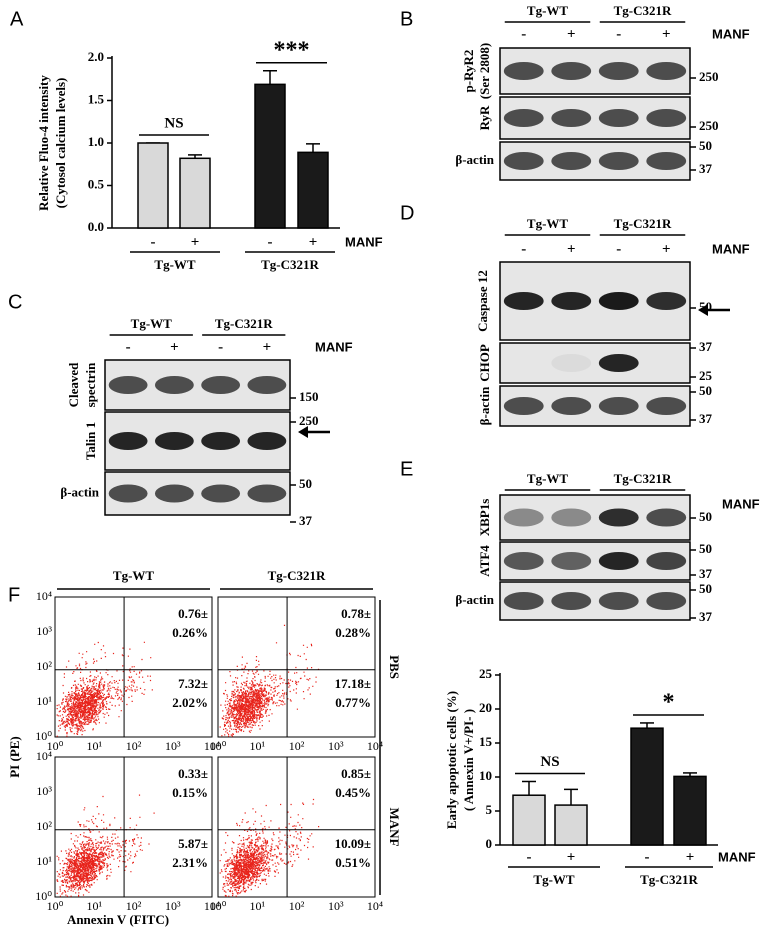  What do you see at coordinates (356, 773) in the screenshot?
I see `quadrant-value: 0.85±` at bounding box center [356, 773].